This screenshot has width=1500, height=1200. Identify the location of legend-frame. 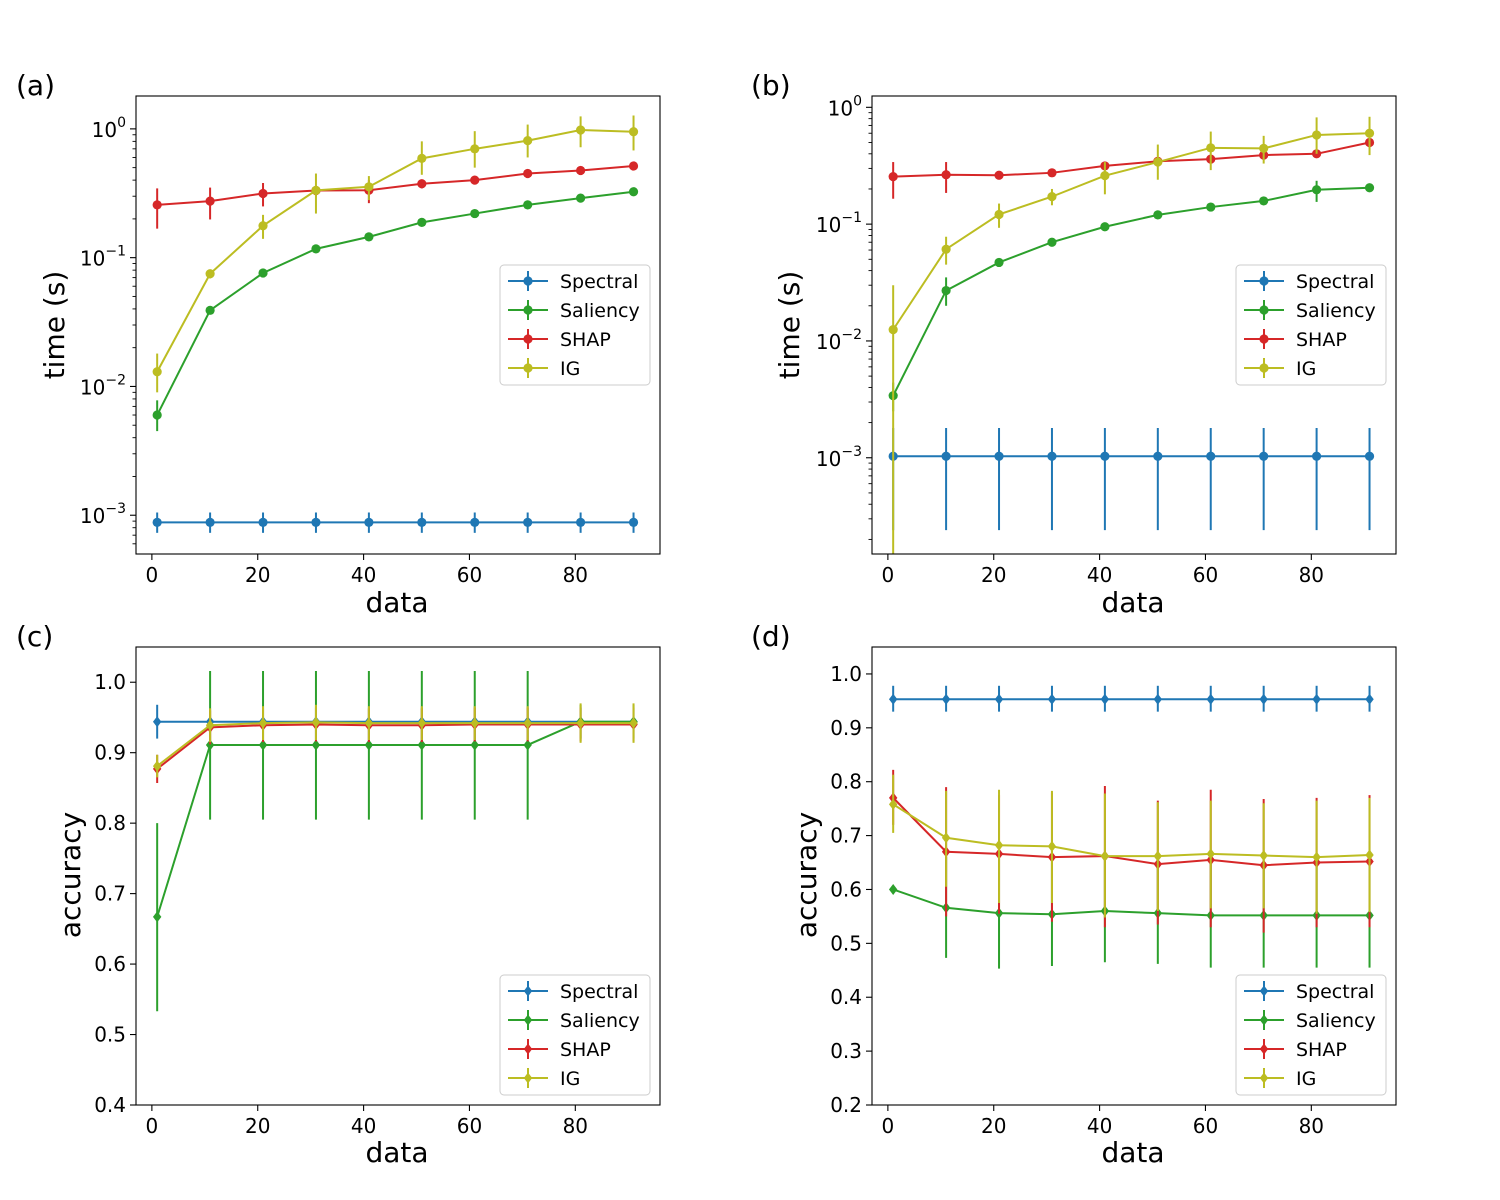
(1311, 325).